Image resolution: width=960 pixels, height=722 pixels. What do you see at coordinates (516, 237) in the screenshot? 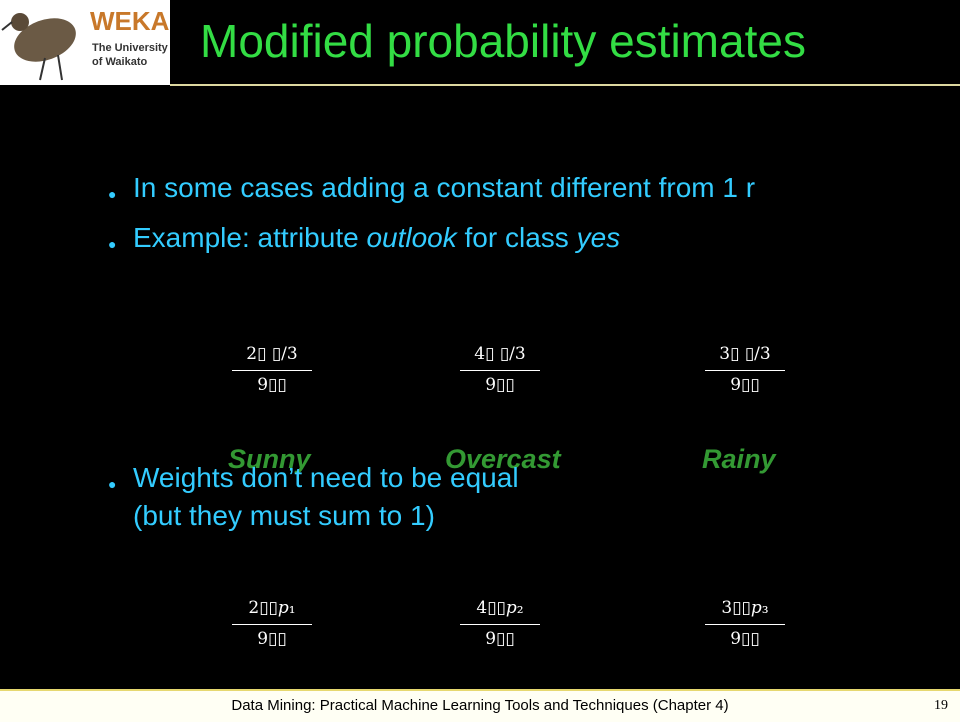
I see `text: for class` at bounding box center [516, 237].